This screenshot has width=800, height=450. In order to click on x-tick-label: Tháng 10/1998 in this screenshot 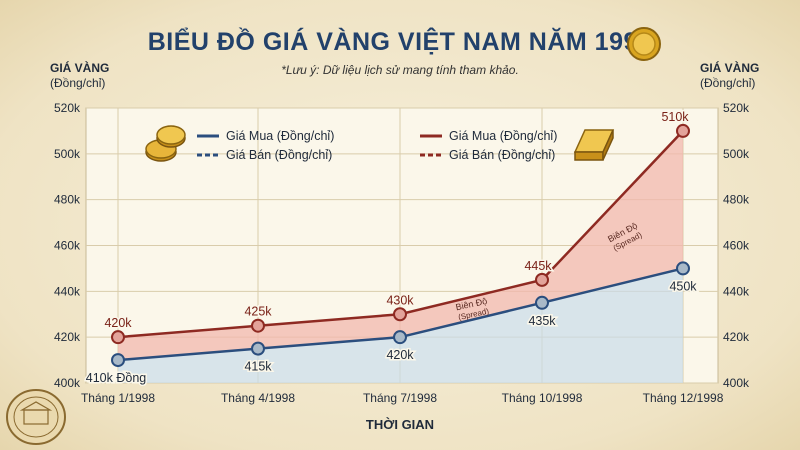, I will do `click(542, 398)`.